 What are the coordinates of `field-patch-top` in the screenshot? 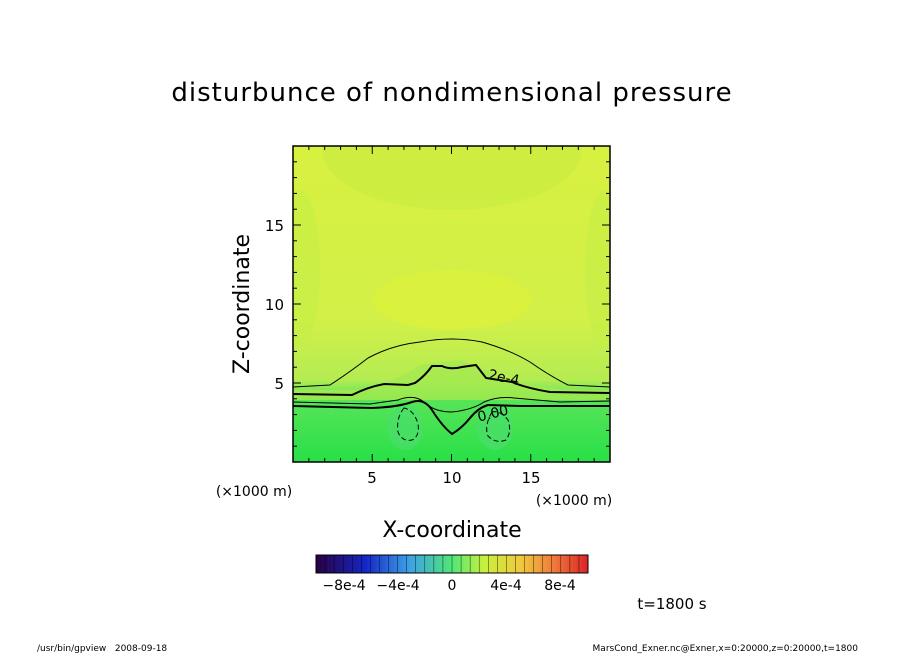 It's located at (452, 178).